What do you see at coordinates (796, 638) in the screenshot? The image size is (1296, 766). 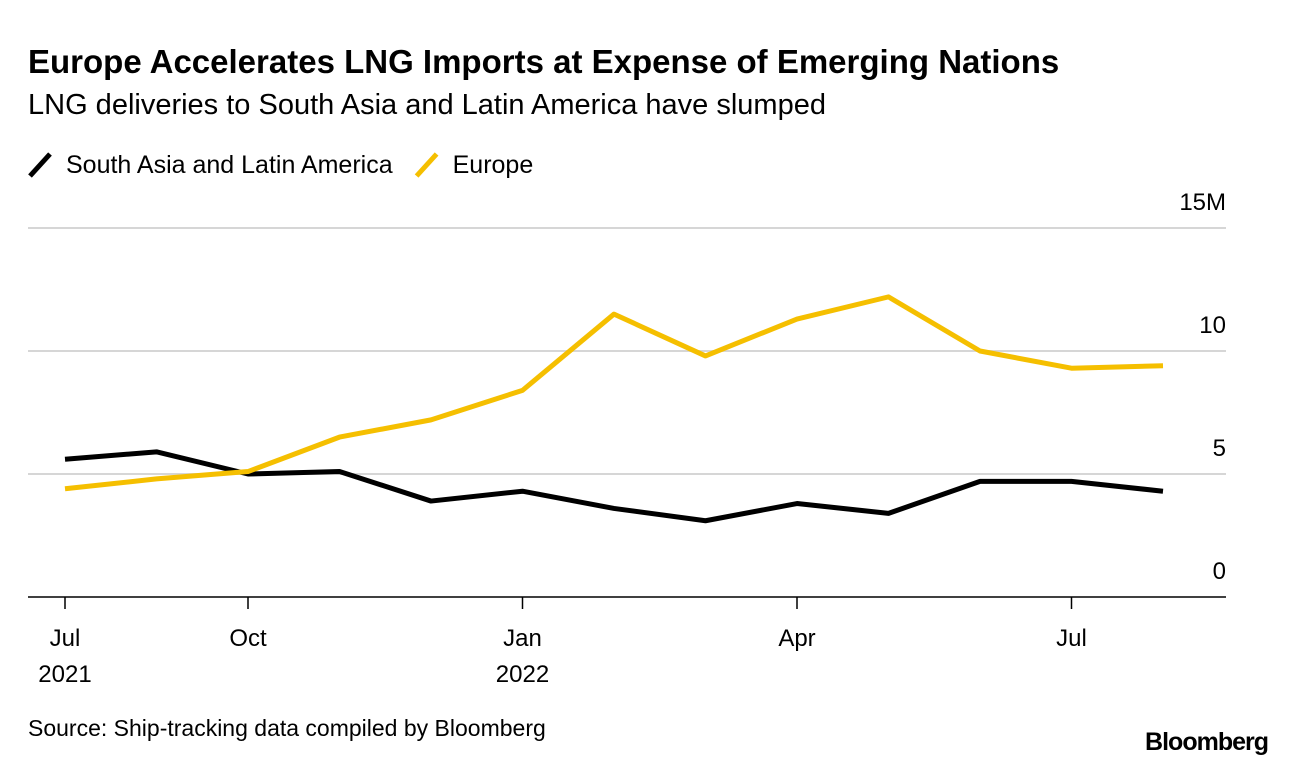 I see `x-tick-label: Apr` at bounding box center [796, 638].